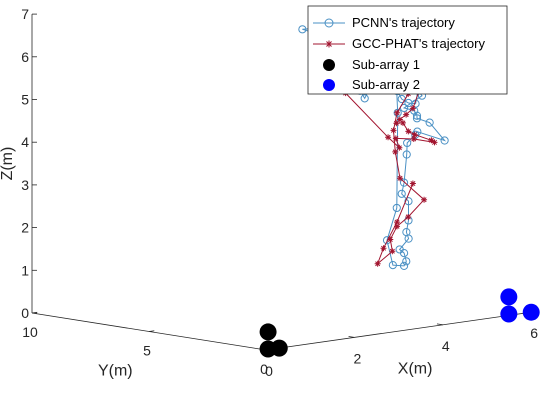 The height and width of the screenshot is (403, 550). What do you see at coordinates (115, 371) in the screenshot?
I see `y-axis-title: Y(m)` at bounding box center [115, 371].